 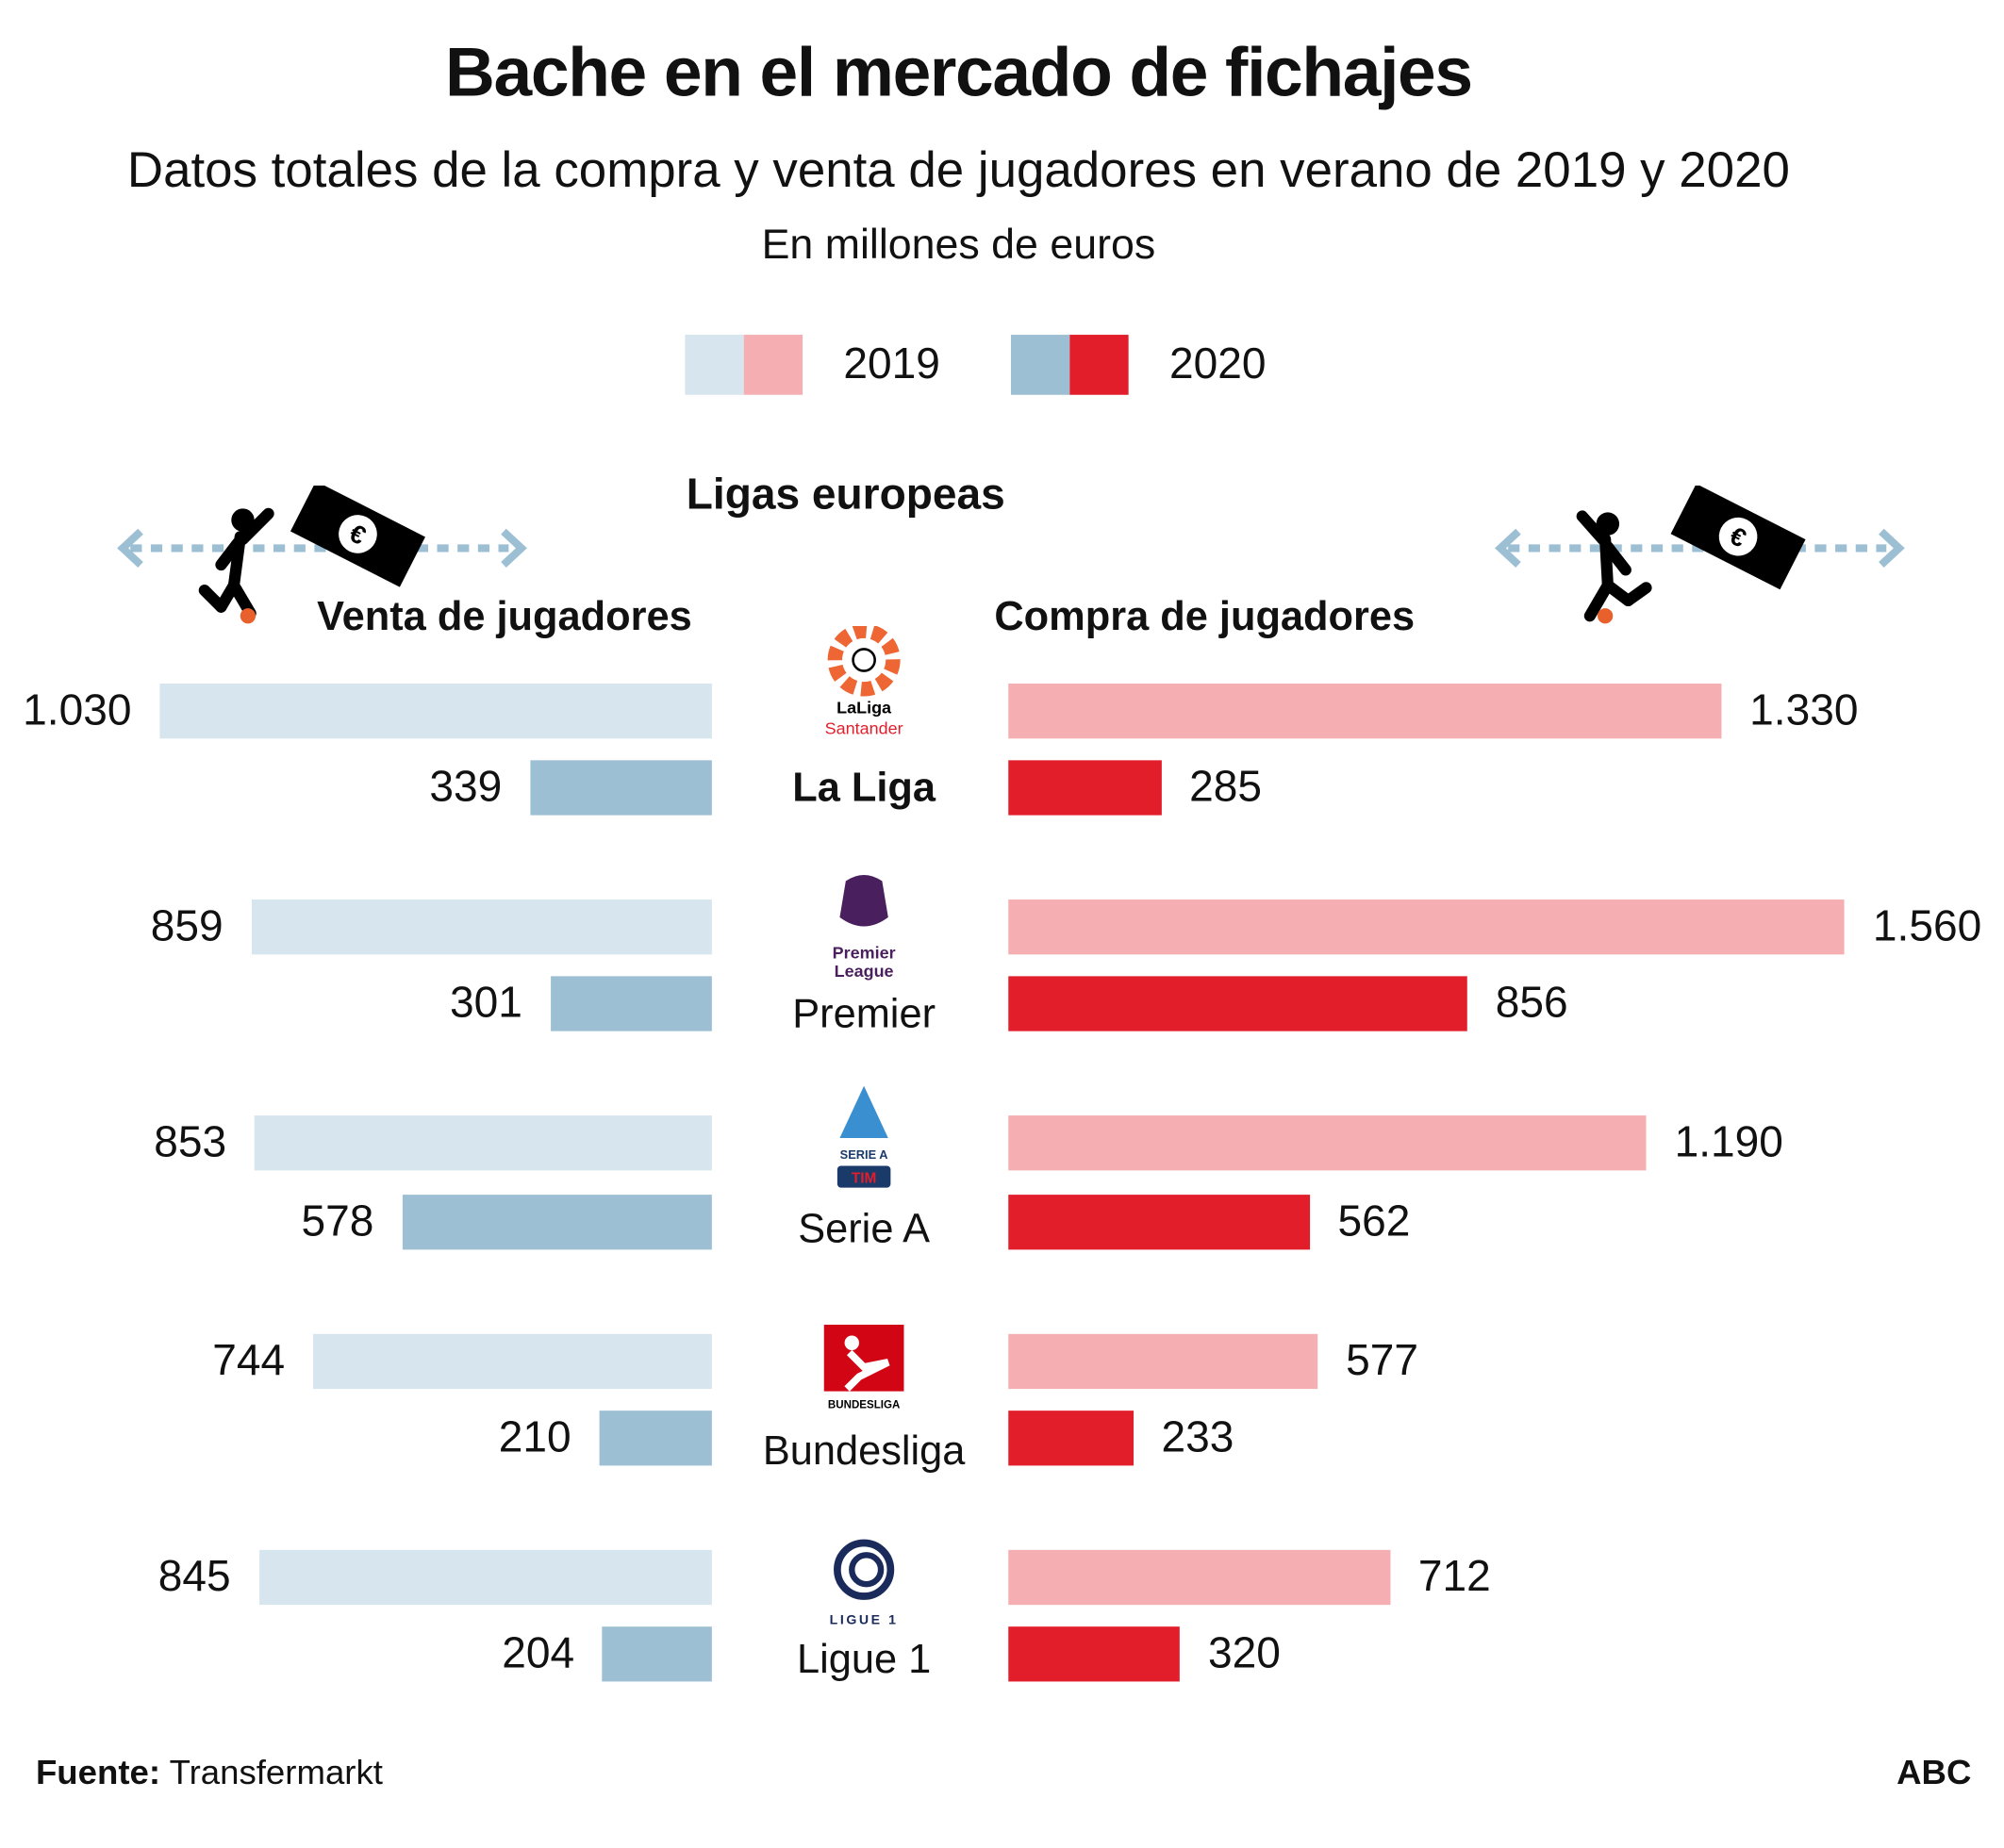 I want to click on source-value: Transfermarkt, so click(x=276, y=1772).